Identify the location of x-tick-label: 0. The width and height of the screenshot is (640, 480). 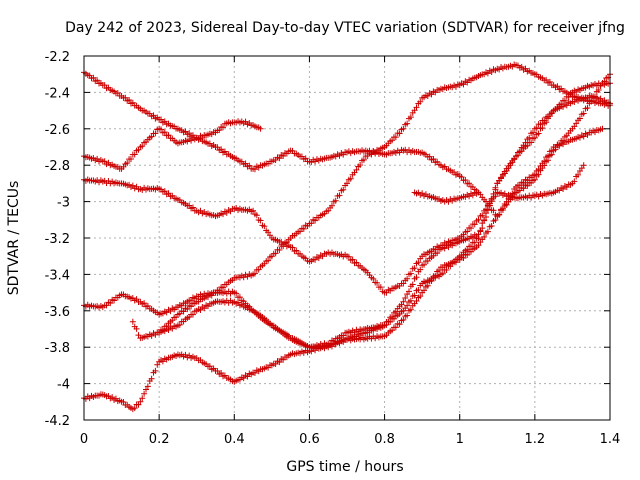
(84, 439).